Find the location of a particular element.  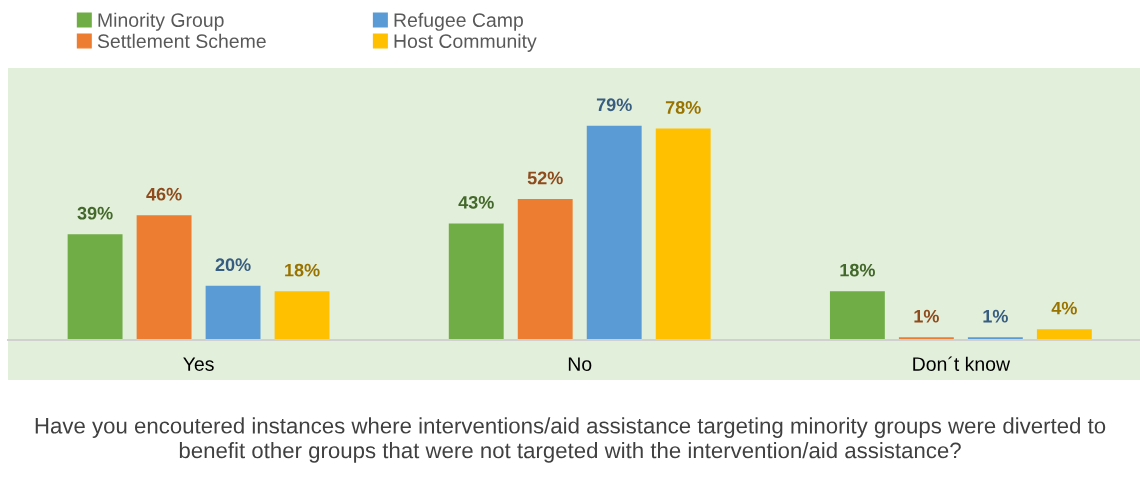

x-tick-label: Yes is located at coordinates (198, 364).